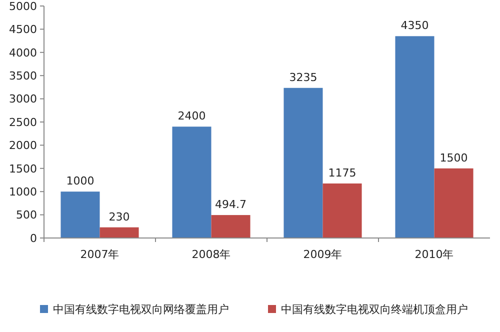 This screenshot has width=500, height=332. I want to click on data-label: 1175, so click(342, 173).